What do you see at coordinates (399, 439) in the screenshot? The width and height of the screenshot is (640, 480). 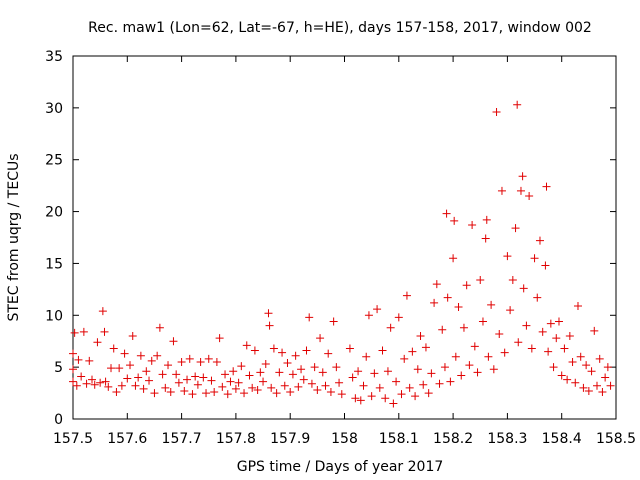 I see `x-tick-label: 158.1` at bounding box center [399, 439].